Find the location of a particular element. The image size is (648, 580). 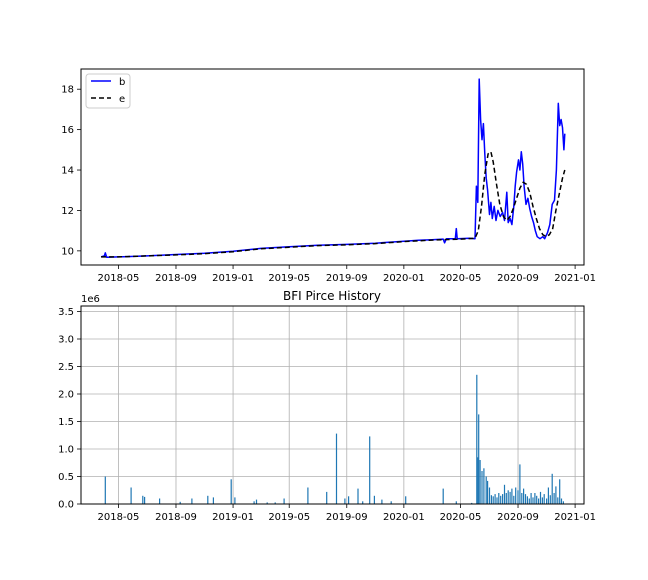

legend-label-b: b is located at coordinates (122, 82).